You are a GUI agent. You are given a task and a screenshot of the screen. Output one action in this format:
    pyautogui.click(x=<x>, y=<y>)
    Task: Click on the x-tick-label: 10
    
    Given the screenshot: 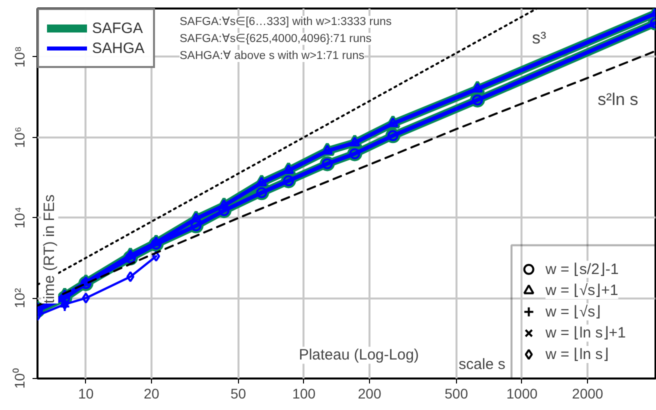 What is the action you would take?
    pyautogui.click(x=86, y=394)
    